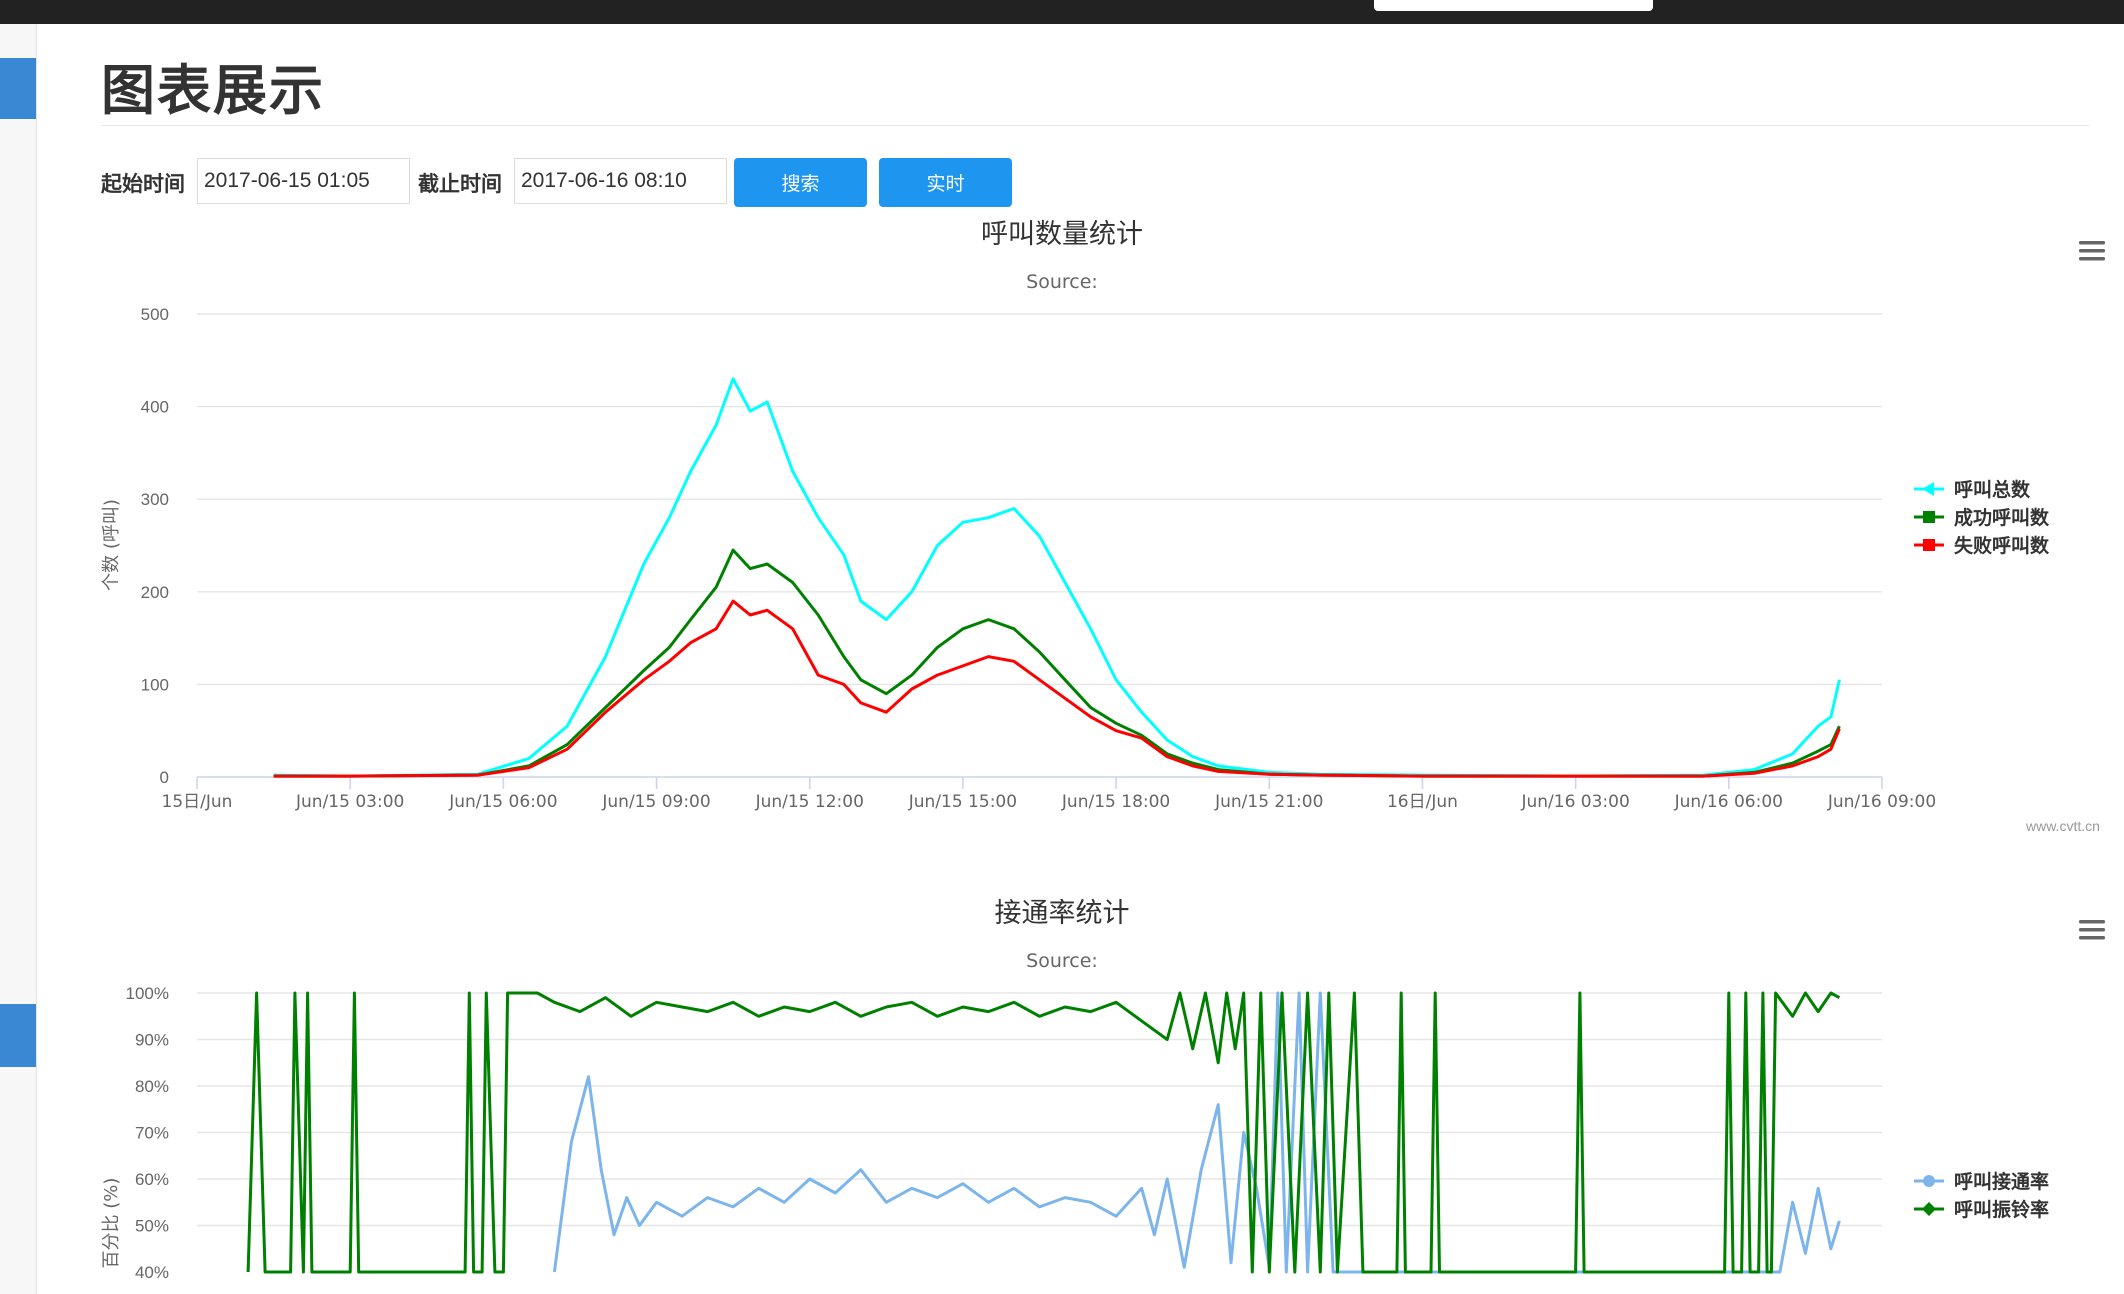  I want to click on y-tick-label: 400, so click(155, 407).